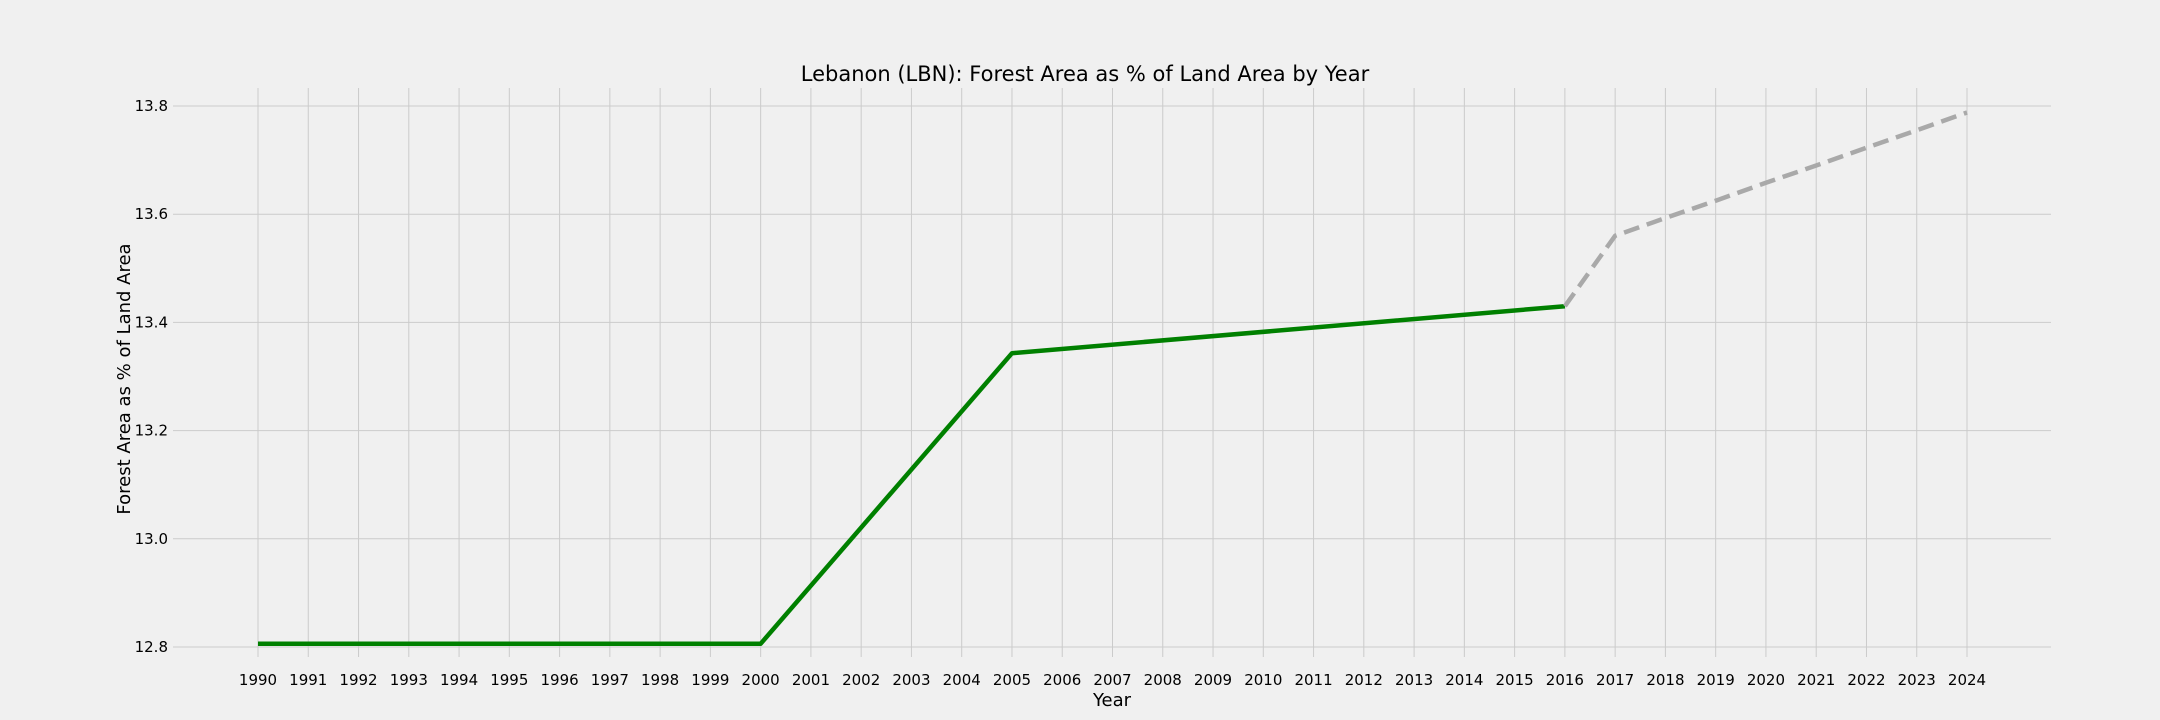  What do you see at coordinates (1364, 680) in the screenshot?
I see `x-tick-label: 2012` at bounding box center [1364, 680].